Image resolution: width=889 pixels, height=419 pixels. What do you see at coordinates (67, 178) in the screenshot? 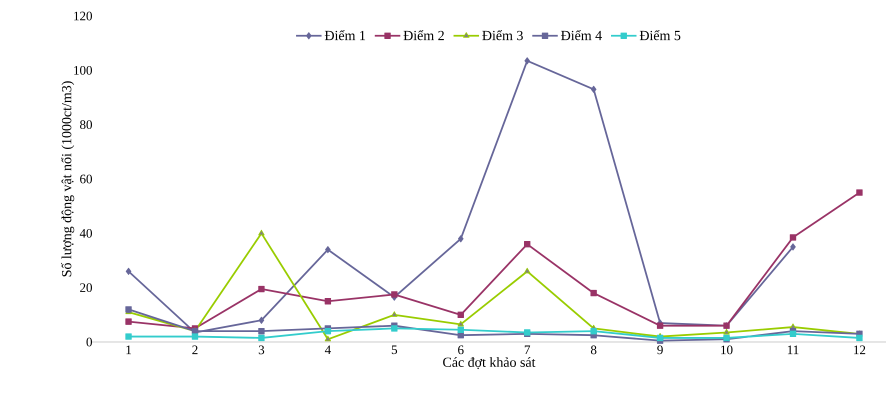
I see `y-axis-title: Số lượng động vật nổi (1000ct/m3)` at bounding box center [67, 178].